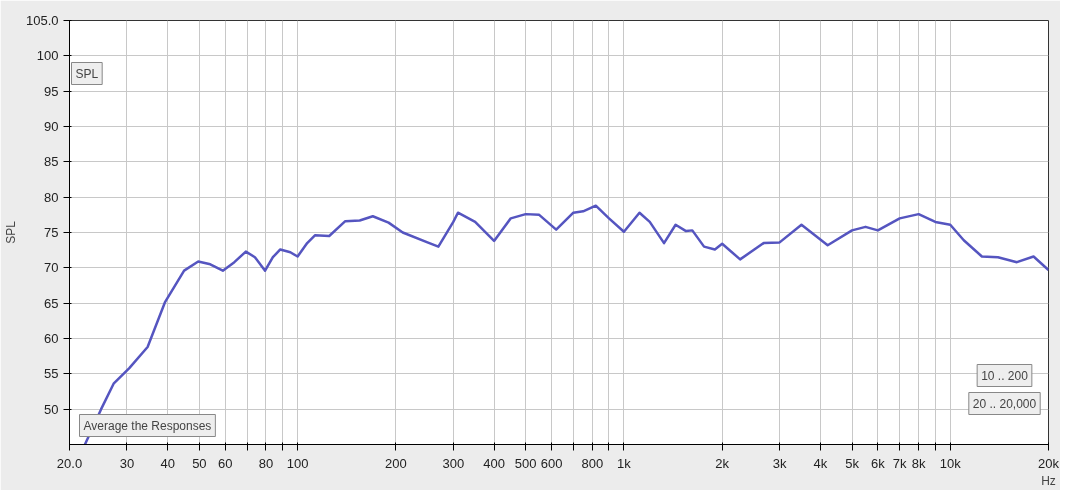 This screenshot has height=498, width=1070. What do you see at coordinates (918, 463) in the screenshot?
I see `x-tick-label: 8k` at bounding box center [918, 463].